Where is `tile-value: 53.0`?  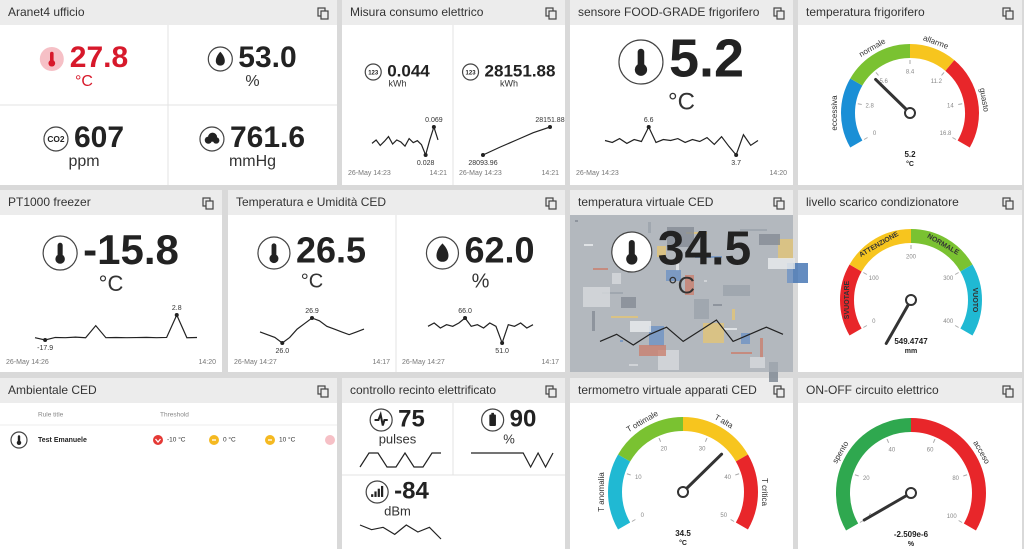 tile-value: 53.0 is located at coordinates (267, 57).